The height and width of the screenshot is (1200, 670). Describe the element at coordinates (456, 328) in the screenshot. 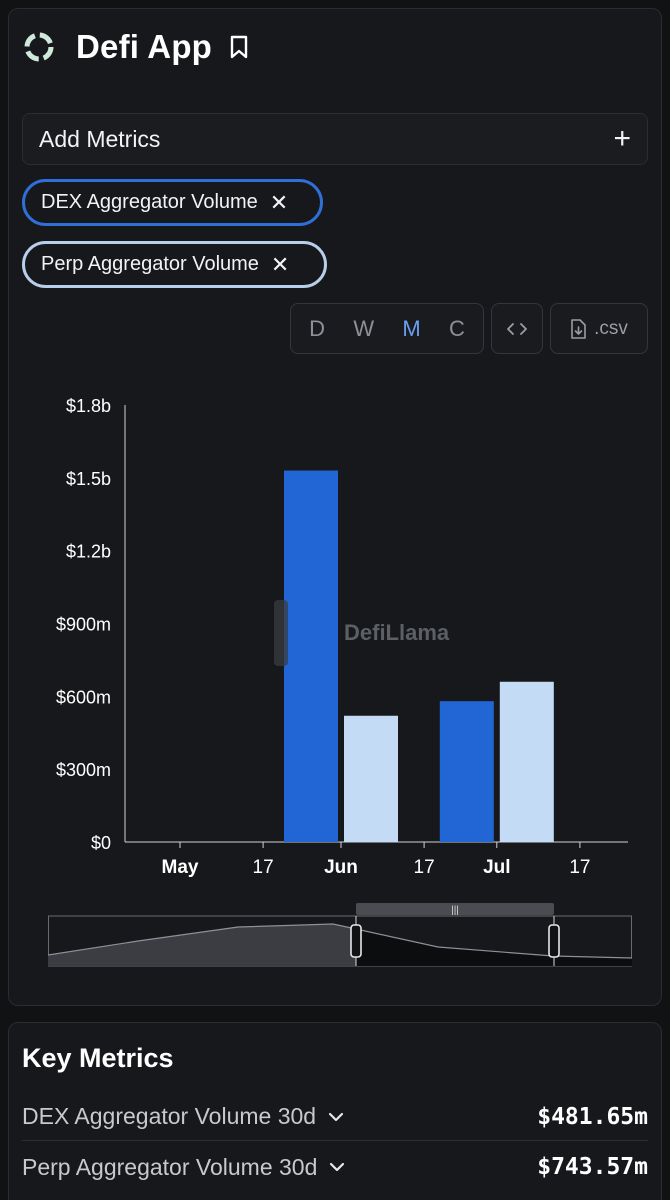

I see `granularity-c: C` at that location.